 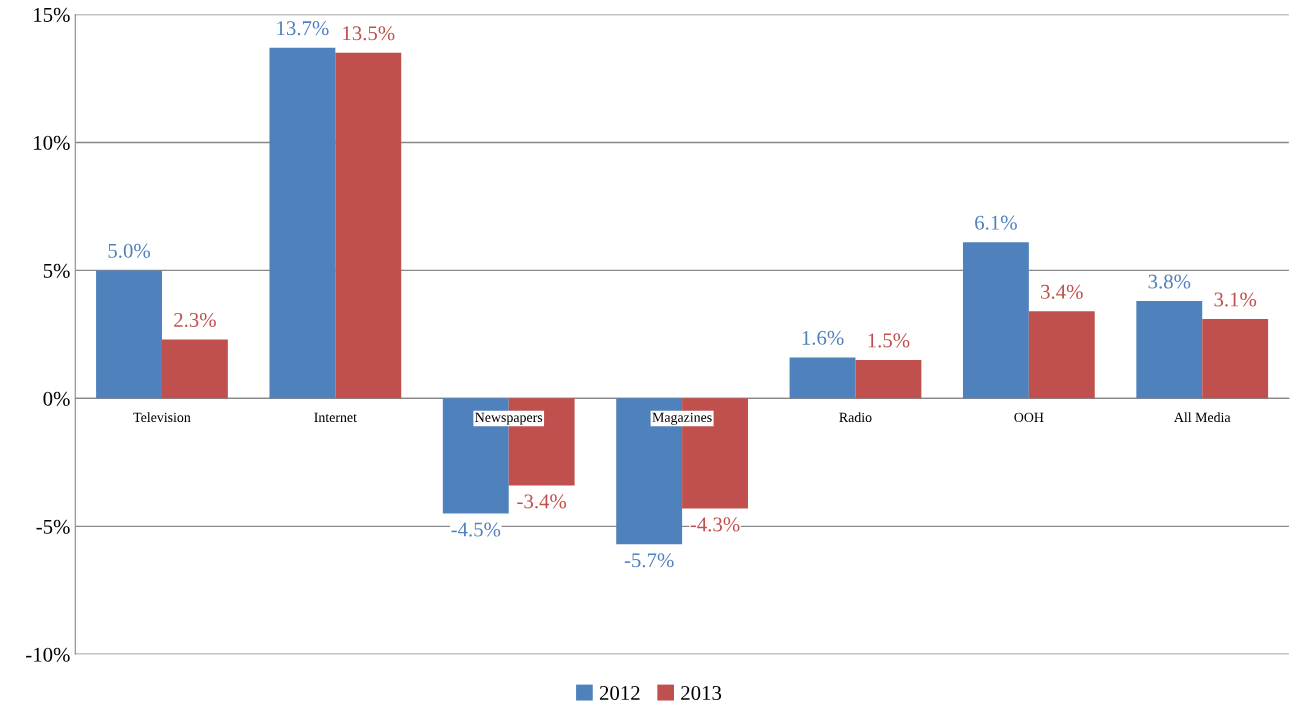 I want to click on data-label: -5.7%, so click(x=649, y=560).